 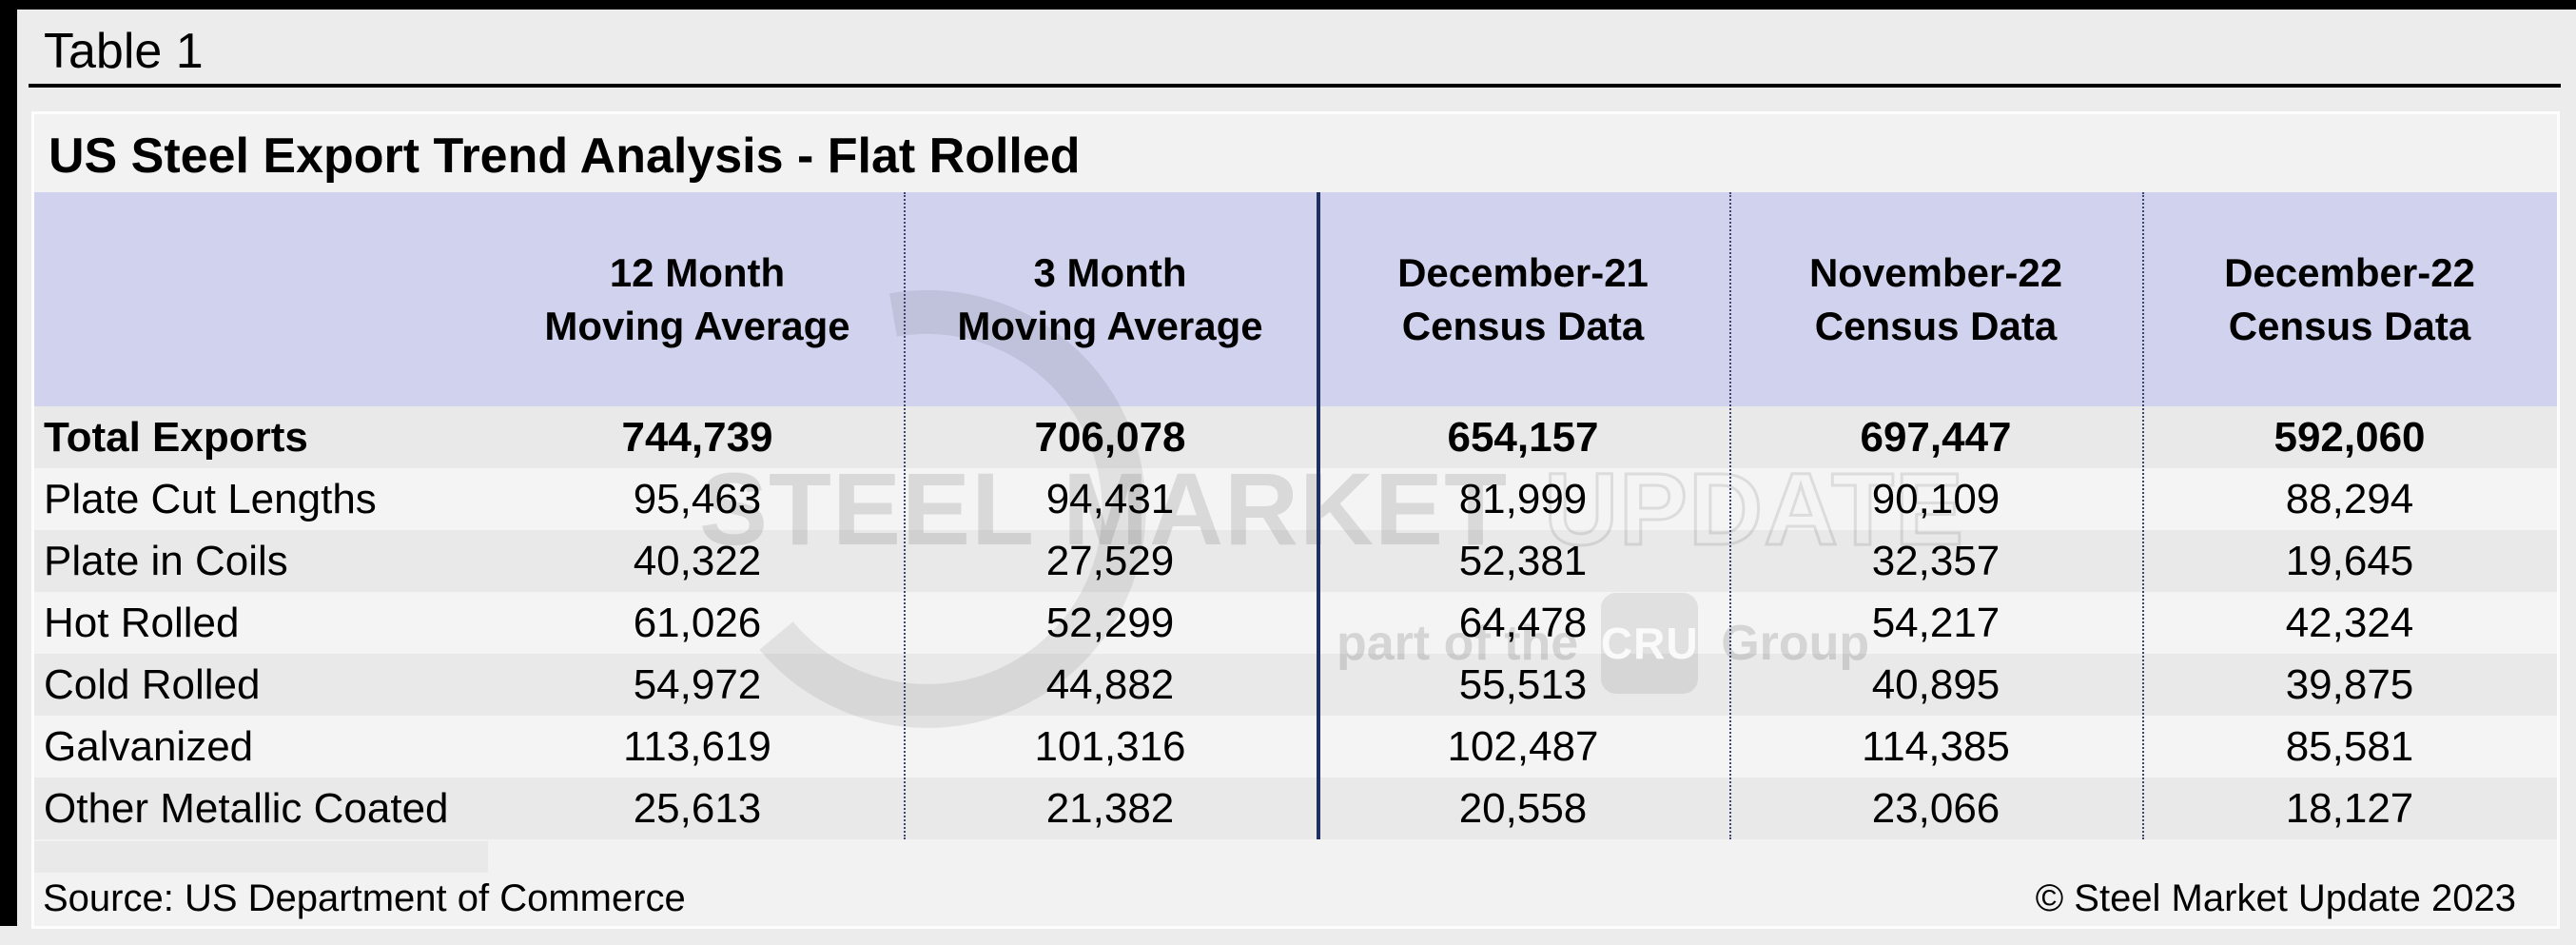 I want to click on cell-value: 697,447, so click(x=1936, y=437).